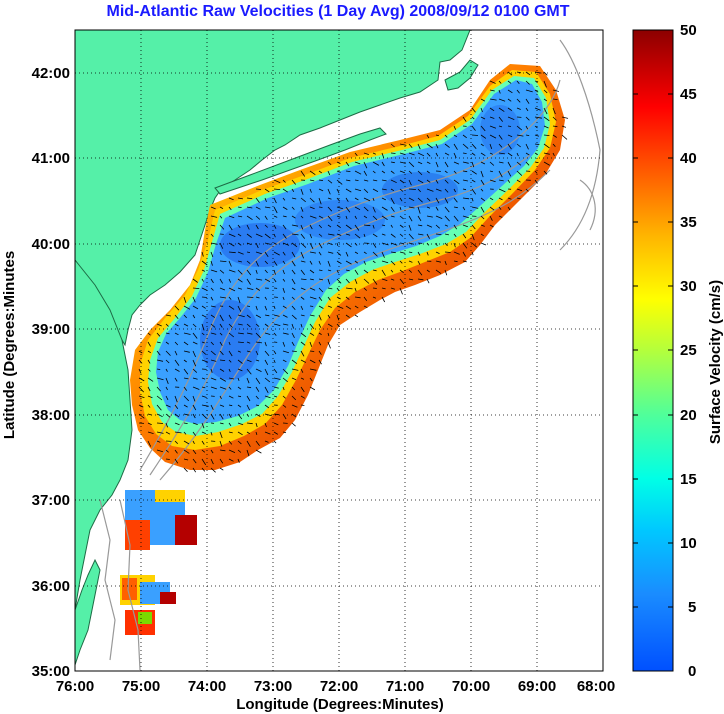 The height and width of the screenshot is (714, 724). Describe the element at coordinates (141, 686) in the screenshot. I see `x-tick-label: 75:00` at that location.